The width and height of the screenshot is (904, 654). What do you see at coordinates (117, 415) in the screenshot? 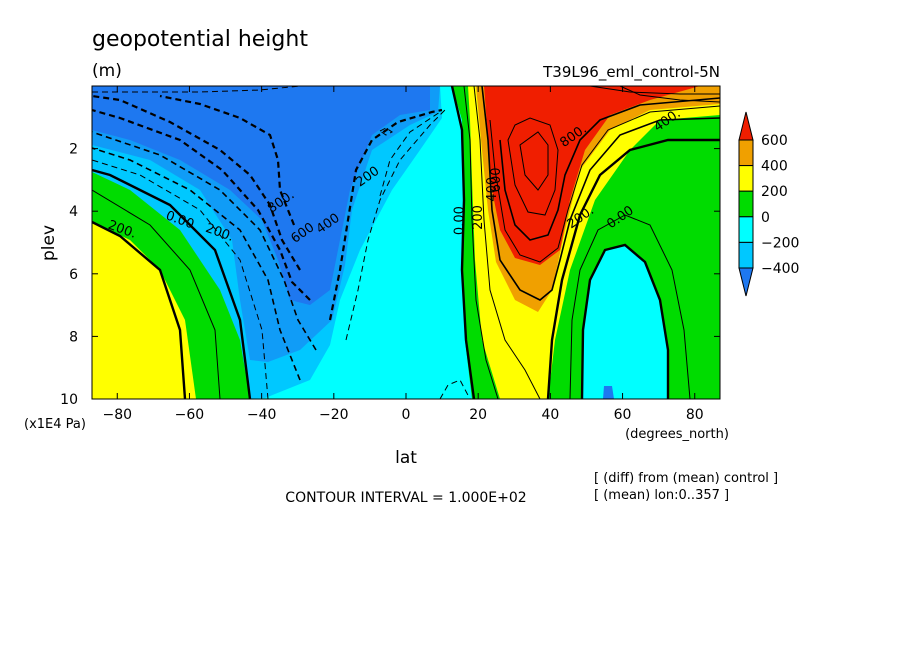
I see `x-tick-label: −80` at bounding box center [117, 415].